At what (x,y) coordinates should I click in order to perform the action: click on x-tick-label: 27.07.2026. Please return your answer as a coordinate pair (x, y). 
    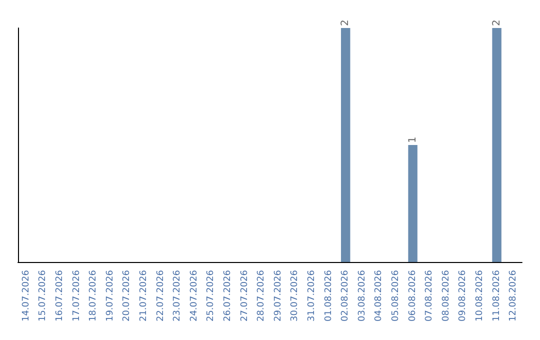
    Looking at the image, I should click on (245, 296).